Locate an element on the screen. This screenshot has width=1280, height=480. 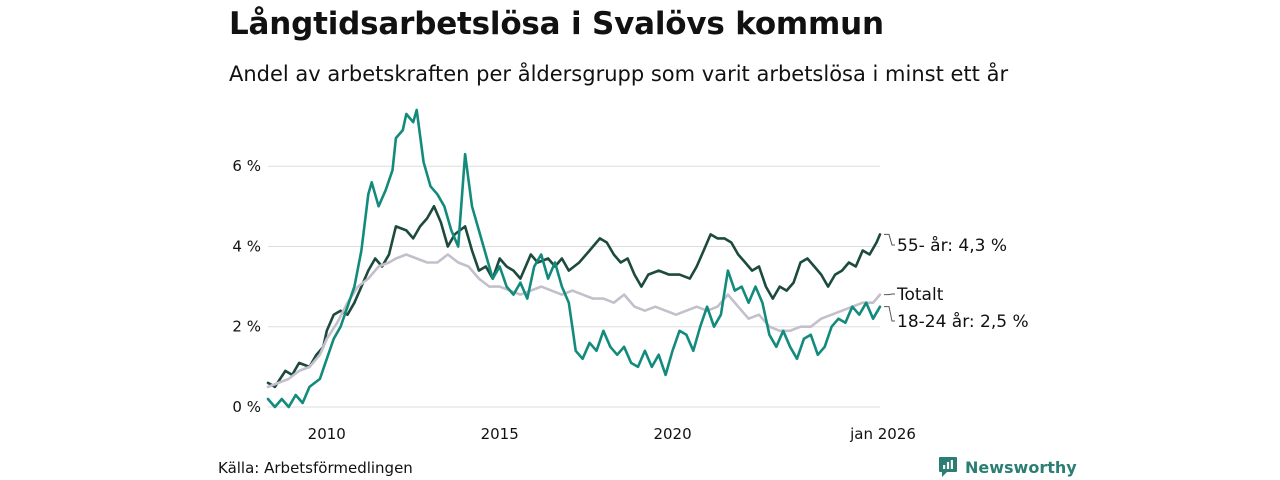
y-tick-label: 2 % is located at coordinates (246, 327).